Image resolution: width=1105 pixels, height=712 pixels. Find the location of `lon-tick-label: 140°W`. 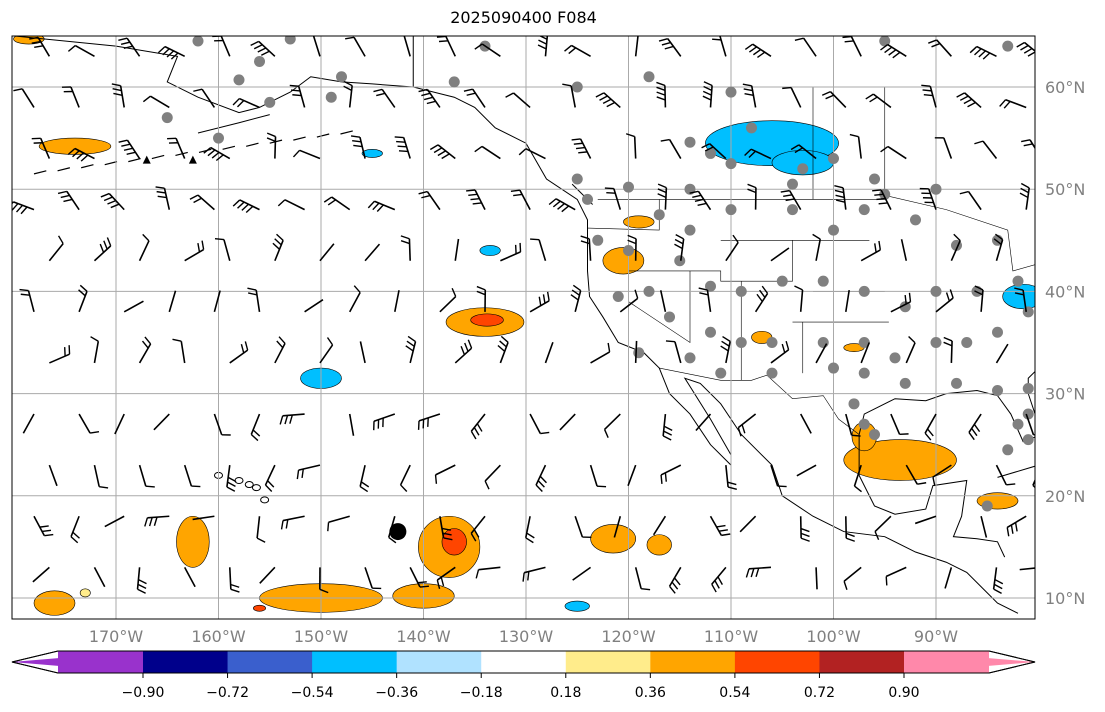

lon-tick-label: 140°W is located at coordinates (423, 636).